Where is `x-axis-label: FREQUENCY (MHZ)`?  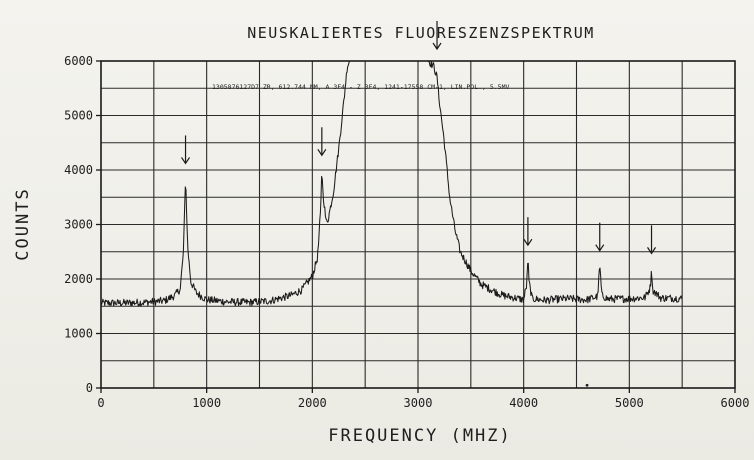
x-axis-label: FREQUENCY (MHZ) is located at coordinates (420, 436).